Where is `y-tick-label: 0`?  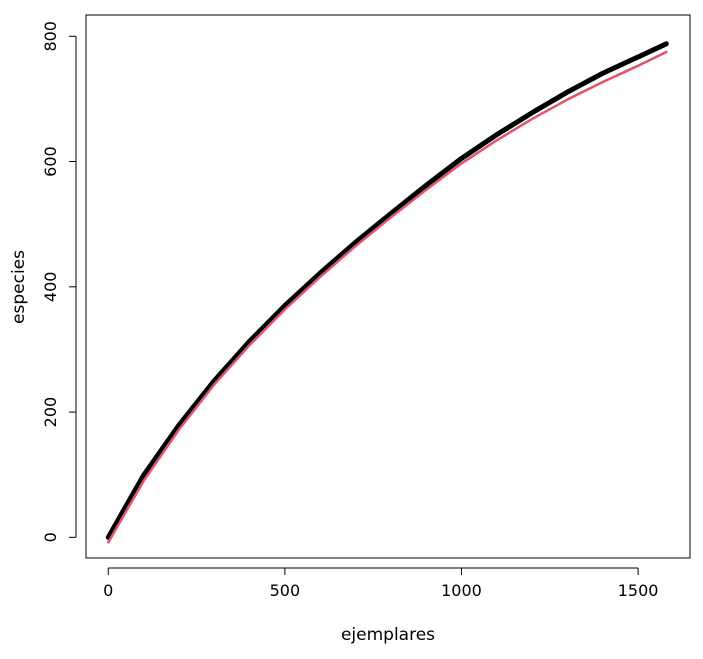
y-tick-label: 0 is located at coordinates (50, 537).